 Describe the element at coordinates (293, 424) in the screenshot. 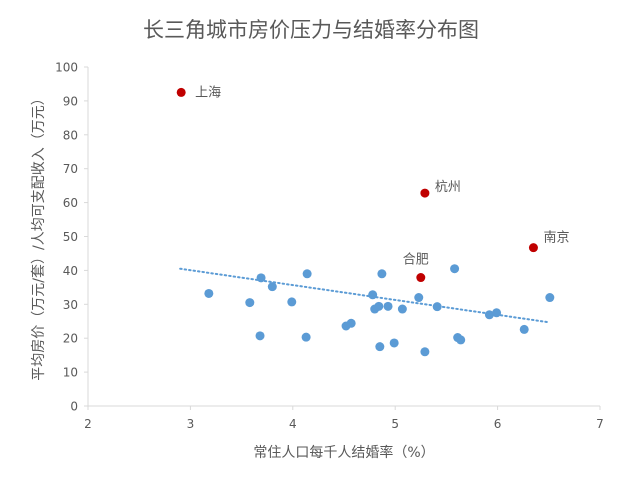

I see `x-tick-label: 4` at that location.